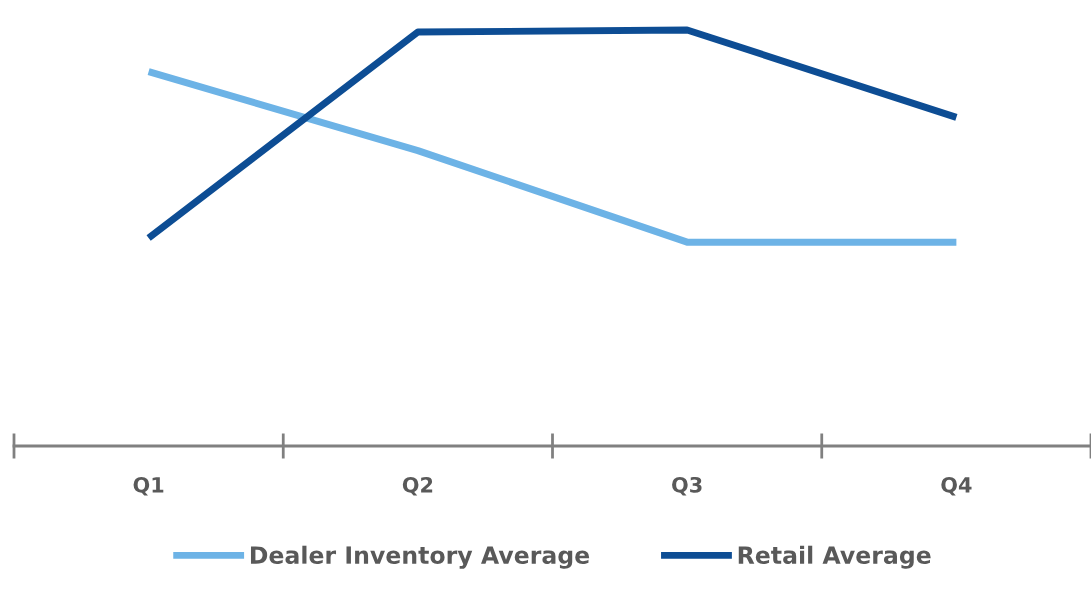  Describe the element at coordinates (420, 557) in the screenshot. I see `legend-label: Dealer Inventory Average` at that location.